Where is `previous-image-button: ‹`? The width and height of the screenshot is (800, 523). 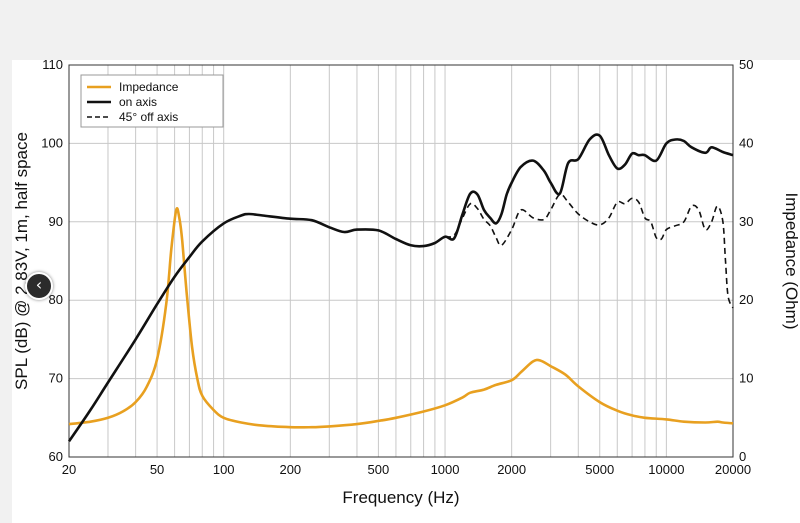 previous-image-button: ‹ is located at coordinates (39, 286).